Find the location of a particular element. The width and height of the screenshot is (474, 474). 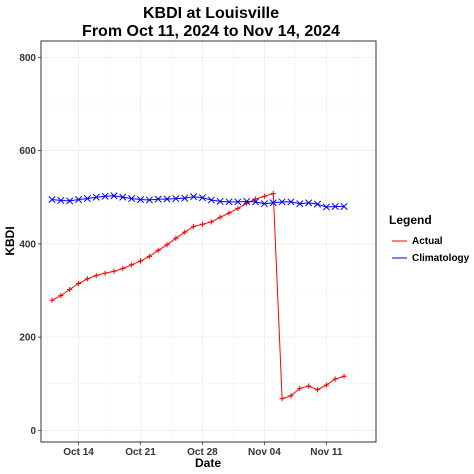

legend-label-actual: Actual is located at coordinates (427, 241).